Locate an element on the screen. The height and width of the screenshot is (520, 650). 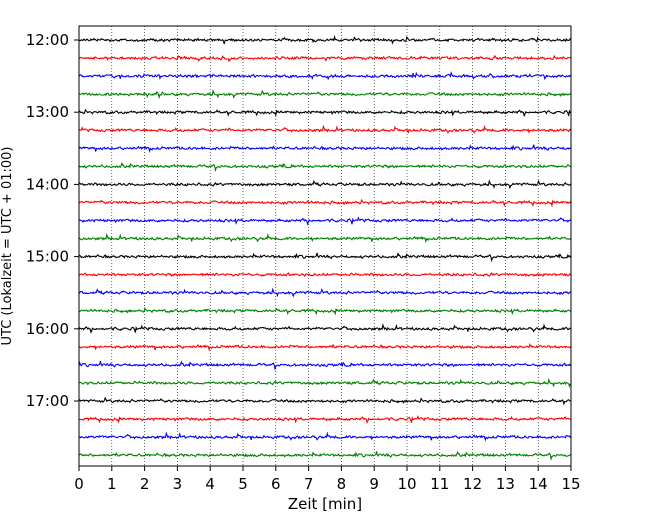
y-axis-ticks: 12:00 13:00 14:00 15:00 16:00 17:00 is located at coordinates (52, 220).